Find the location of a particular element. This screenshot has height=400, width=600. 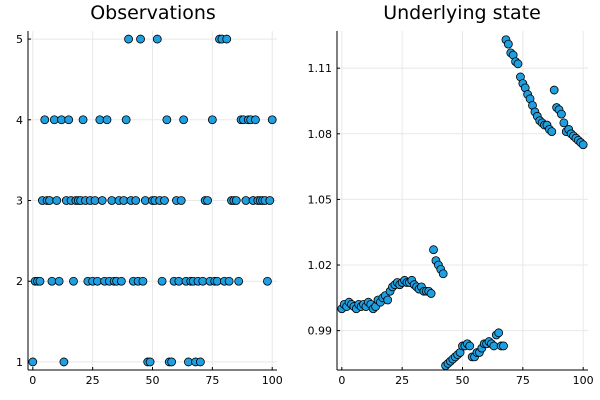

observations-x-tick-label: 100 is located at coordinates (272, 380).